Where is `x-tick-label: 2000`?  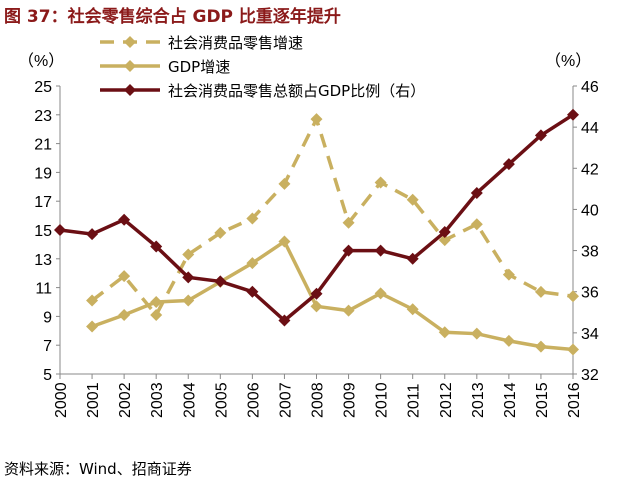 x-tick-label: 2000 is located at coordinates (61, 400).